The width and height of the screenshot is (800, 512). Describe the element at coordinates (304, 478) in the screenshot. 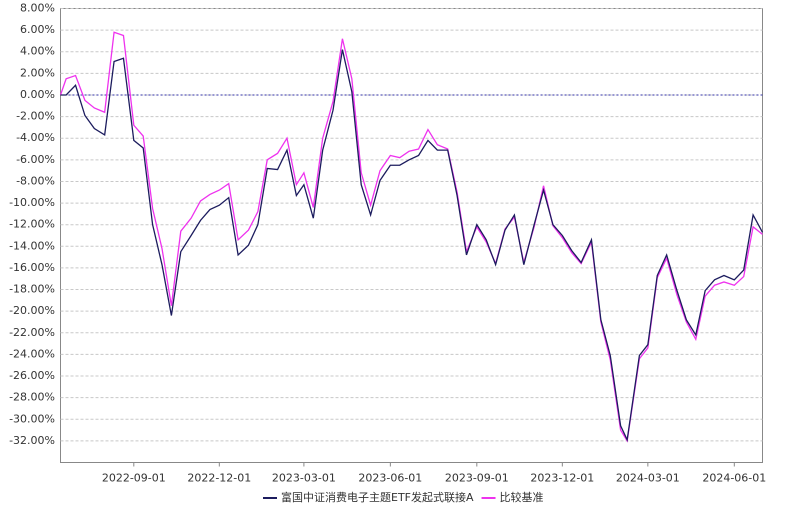

I see `x-tick-label: 2023-03-01` at that location.